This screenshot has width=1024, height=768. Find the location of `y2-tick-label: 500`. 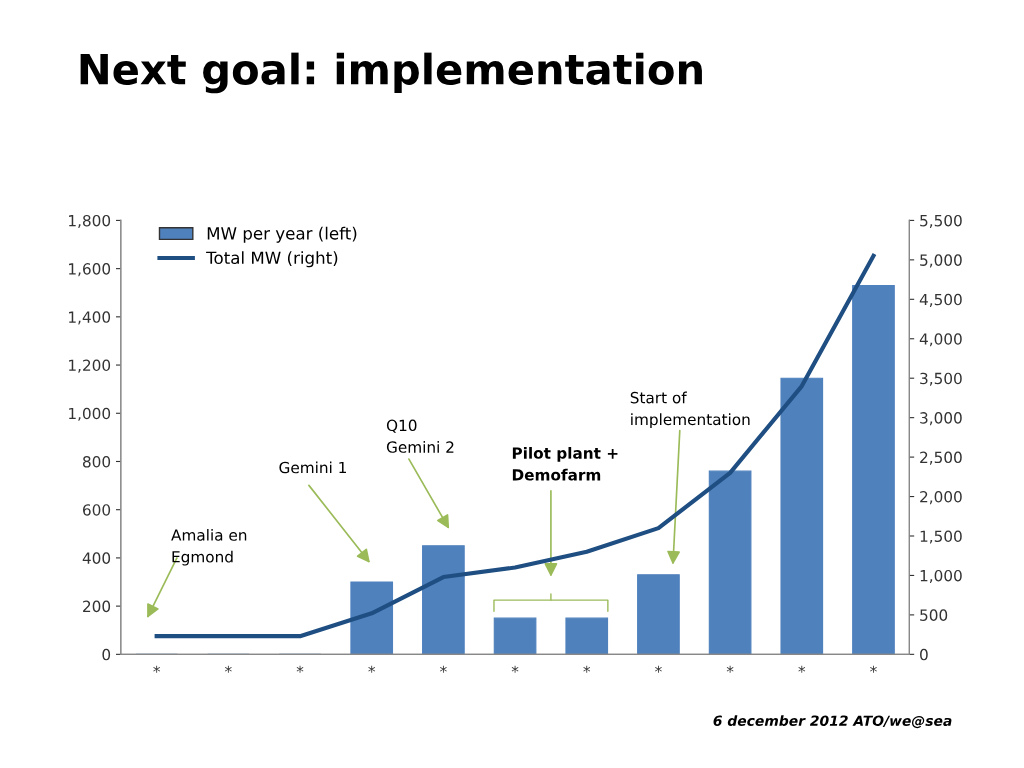

y2-tick-label: 500 is located at coordinates (934, 615).